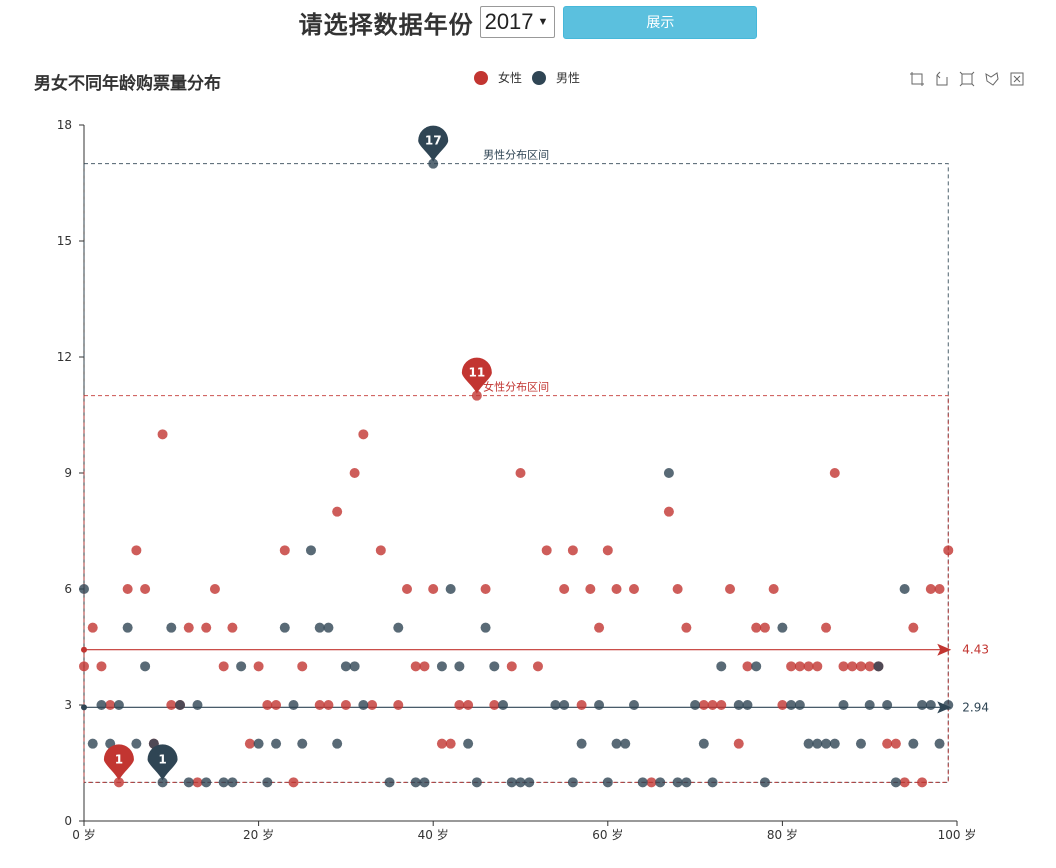 This screenshot has width=1056, height=868. Describe the element at coordinates (386, 24) in the screenshot. I see `page-title: 请选择数据年份` at that location.